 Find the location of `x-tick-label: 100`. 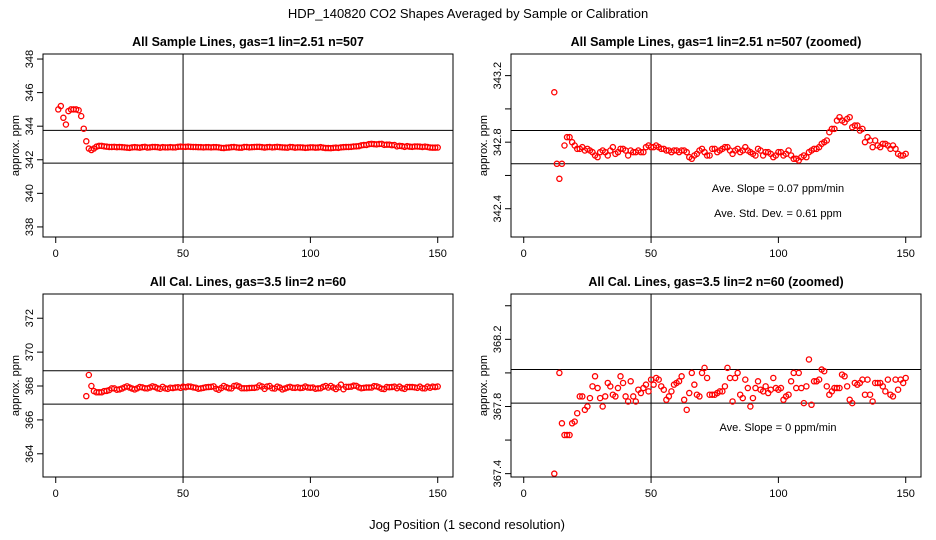

x-tick-label: 100 is located at coordinates (310, 254).